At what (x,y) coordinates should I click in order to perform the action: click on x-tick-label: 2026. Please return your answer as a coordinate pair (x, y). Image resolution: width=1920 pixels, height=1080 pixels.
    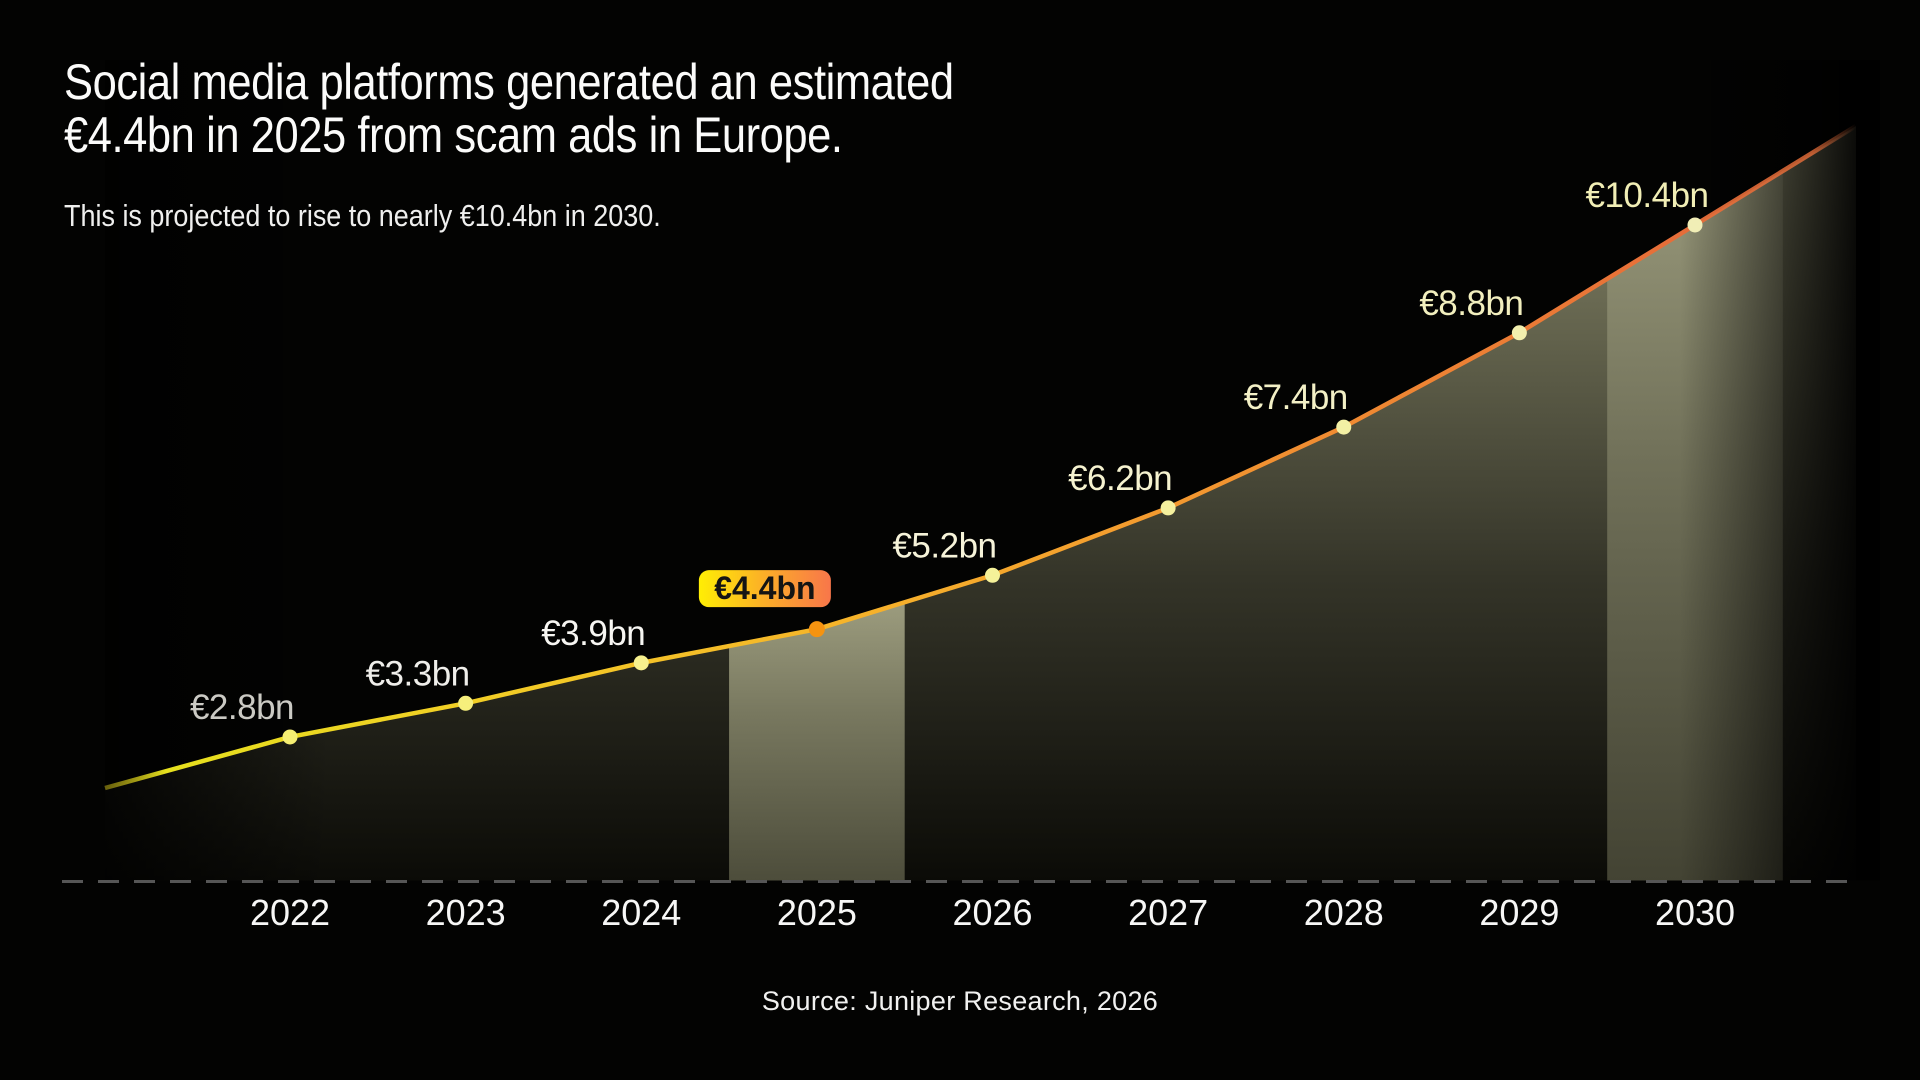
    Looking at the image, I should click on (992, 912).